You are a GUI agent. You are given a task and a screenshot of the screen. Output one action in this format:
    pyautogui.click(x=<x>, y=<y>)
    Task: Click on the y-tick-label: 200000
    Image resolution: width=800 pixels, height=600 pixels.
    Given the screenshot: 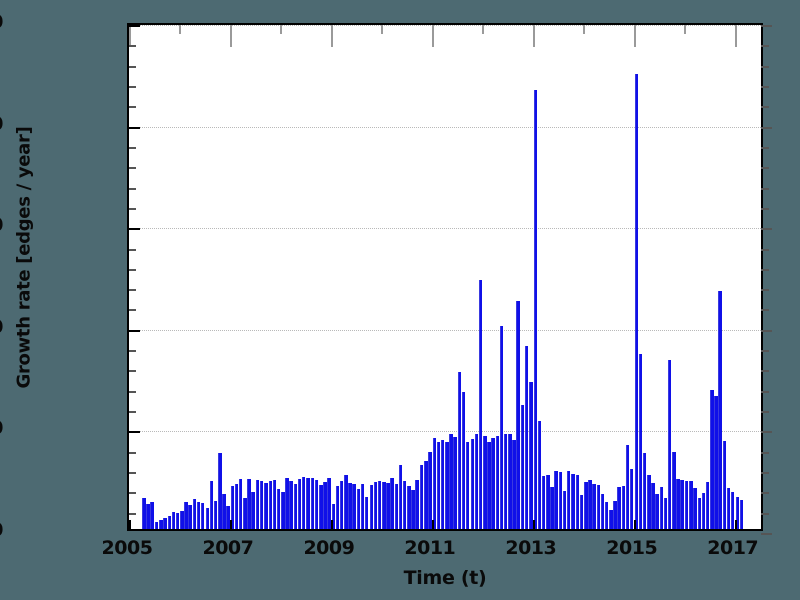 What is the action you would take?
    pyautogui.click(x=2, y=124)
    